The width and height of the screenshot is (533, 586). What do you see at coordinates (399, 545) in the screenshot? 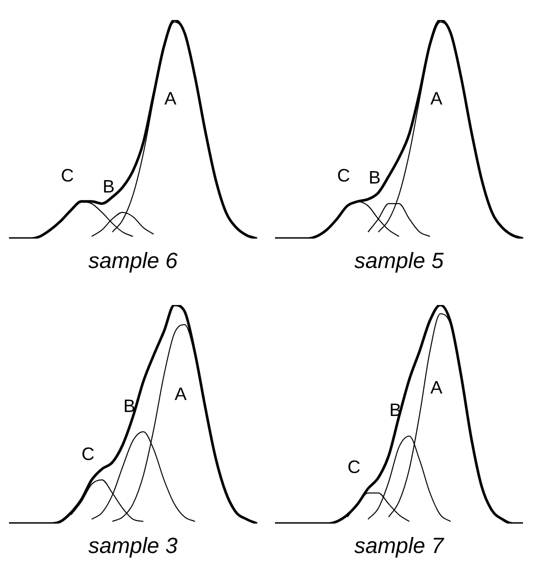
I see `text: sample 7` at bounding box center [399, 545].